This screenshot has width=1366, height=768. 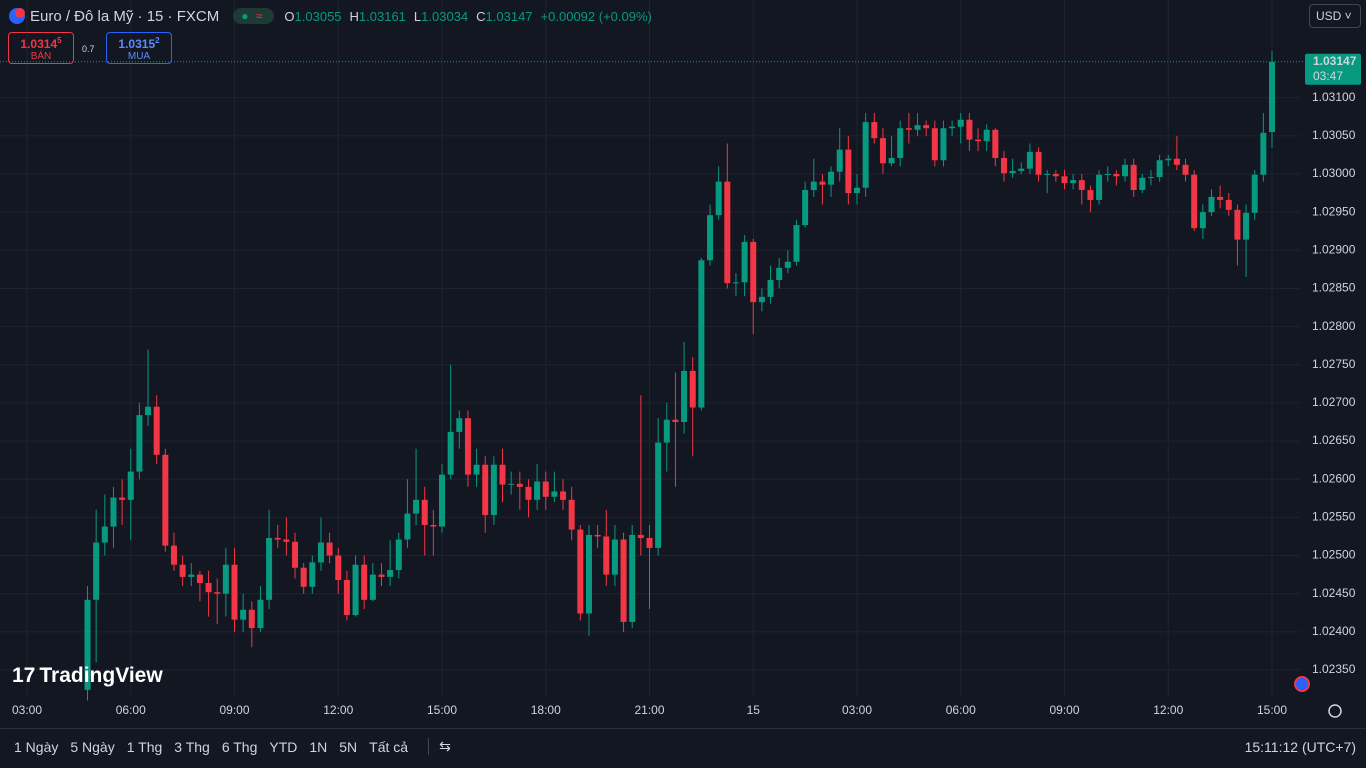 I want to click on buy-button: 1.03152 MUA, so click(x=139, y=48).